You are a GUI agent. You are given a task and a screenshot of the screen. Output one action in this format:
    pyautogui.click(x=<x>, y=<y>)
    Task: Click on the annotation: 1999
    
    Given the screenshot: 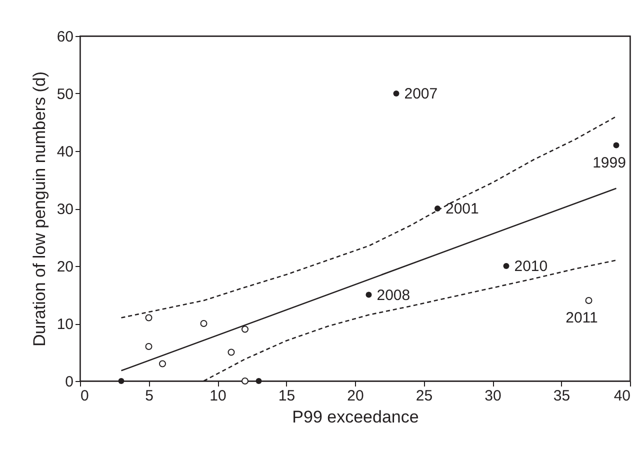 What is the action you would take?
    pyautogui.click(x=609, y=163)
    